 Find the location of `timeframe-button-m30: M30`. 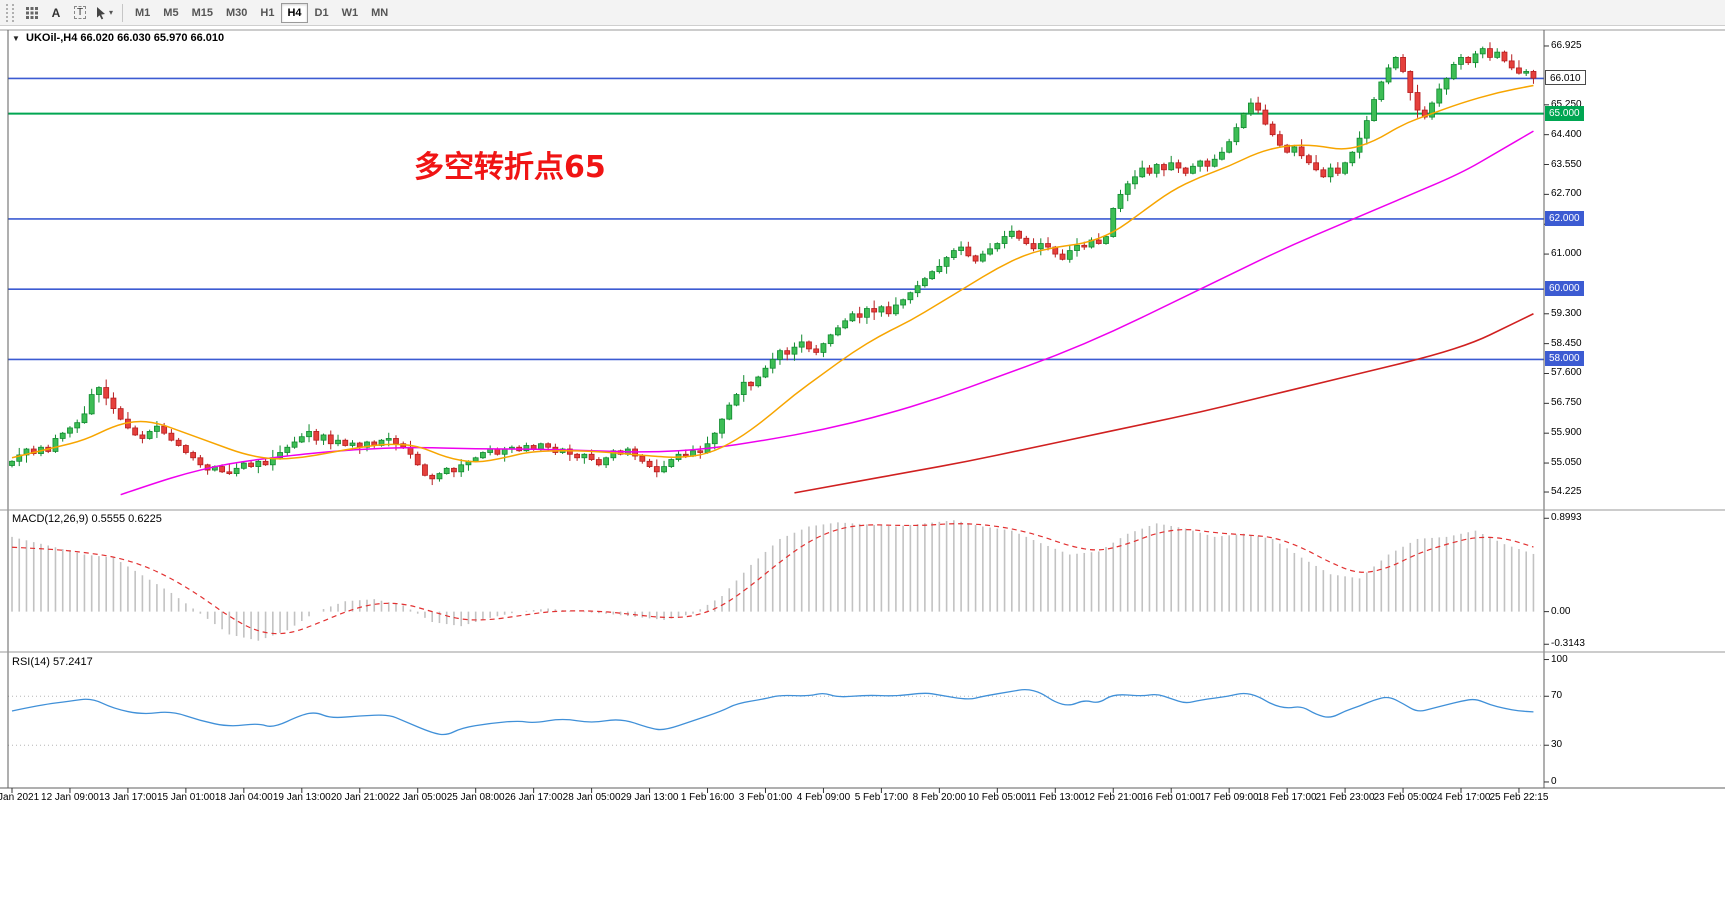

timeframe-button-m30: M30 is located at coordinates (236, 12).